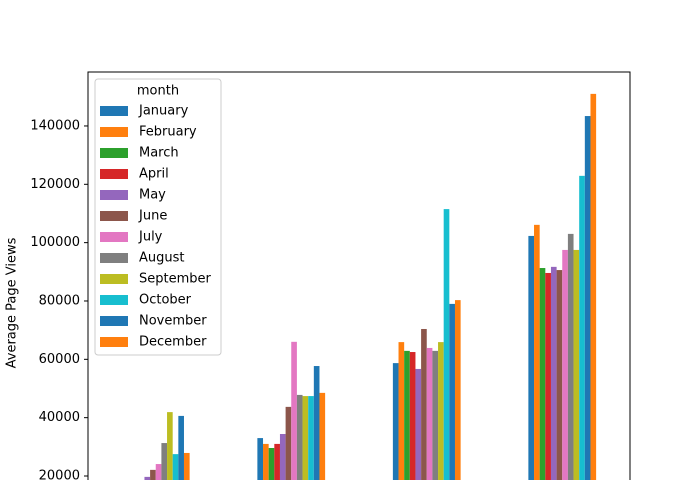  I want to click on legend-label: July, so click(150, 237).